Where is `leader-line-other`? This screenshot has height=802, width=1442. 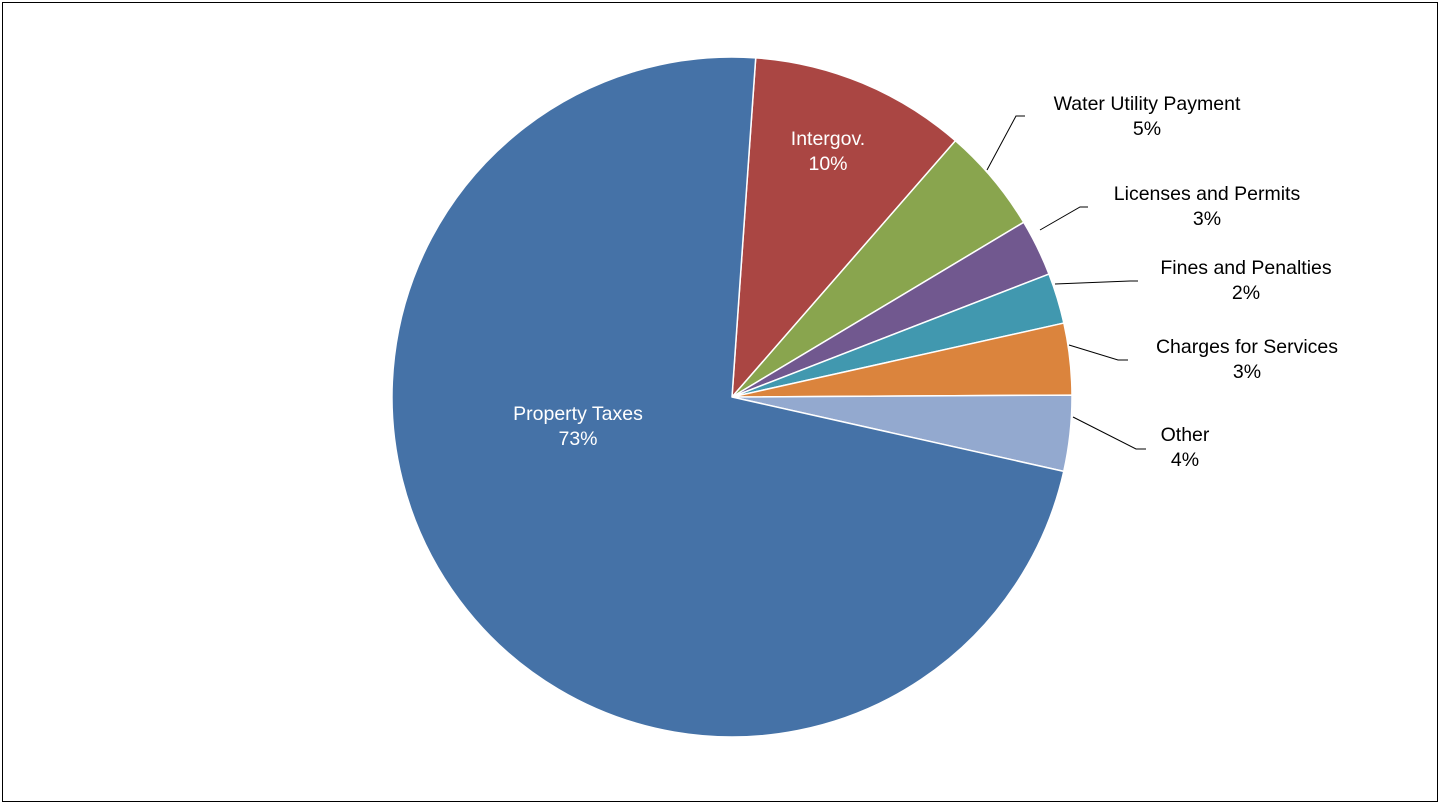
leader-line-other is located at coordinates (1109, 433).